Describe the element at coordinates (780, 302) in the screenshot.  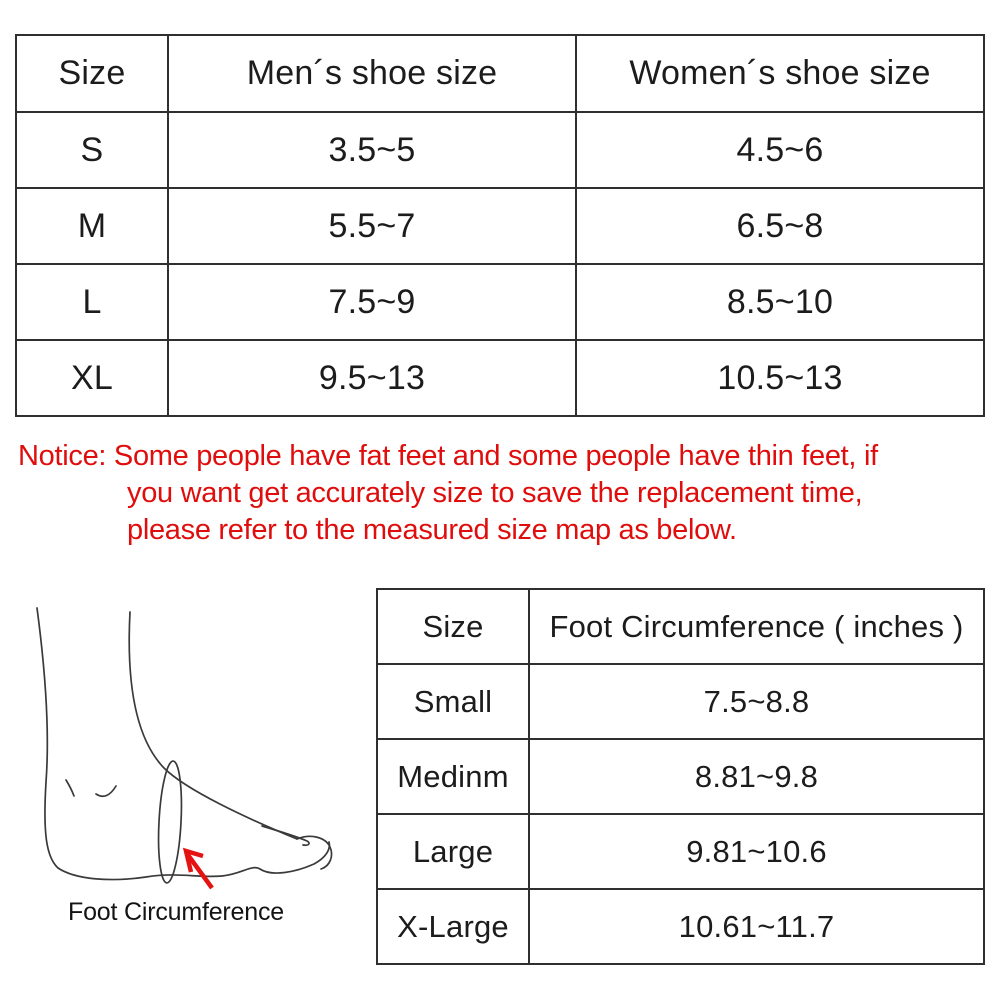
I see `cell-women-l: 8.5~10` at that location.